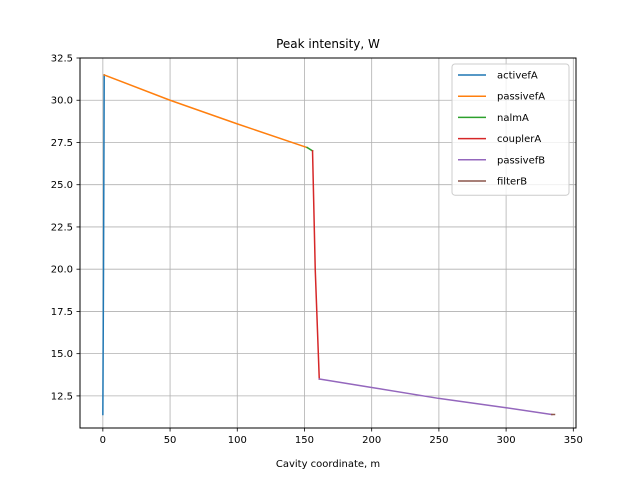  I want to click on legend-label: filterB, so click(512, 182).